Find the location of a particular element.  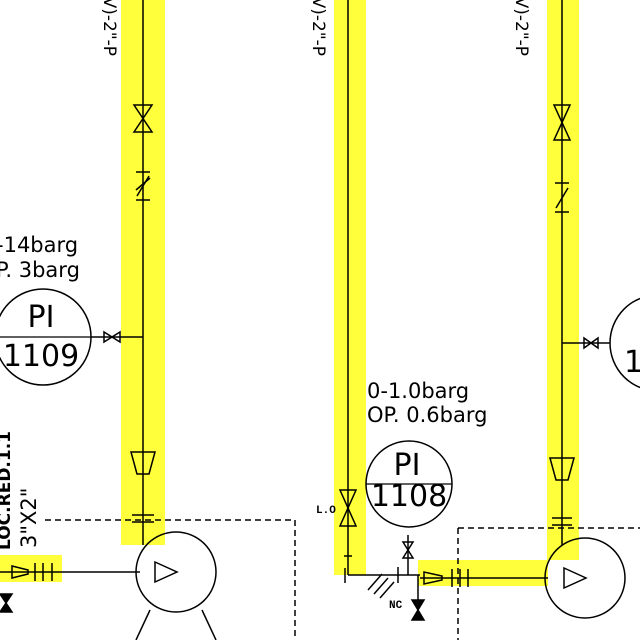

center-riser is located at coordinates (382, 310).